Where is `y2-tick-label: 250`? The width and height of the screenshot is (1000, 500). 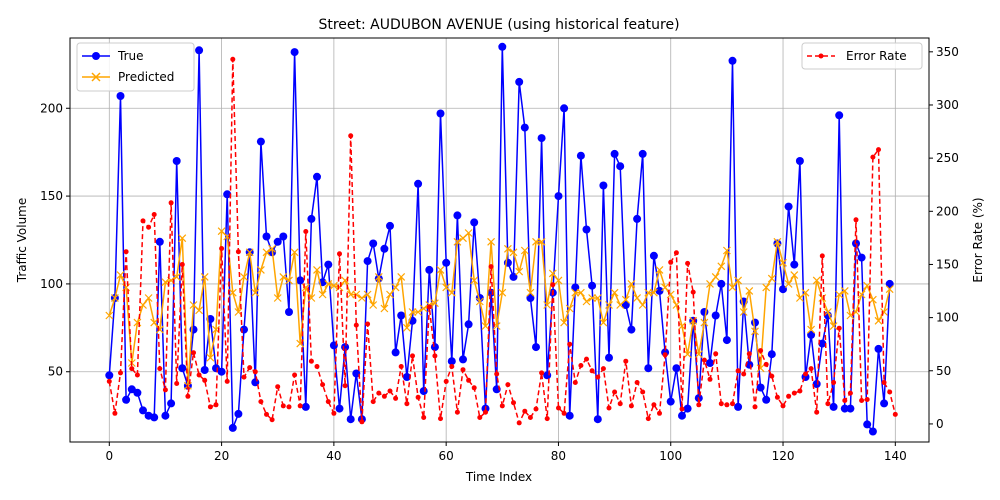
y2-tick-label: 250 is located at coordinates (947, 158).